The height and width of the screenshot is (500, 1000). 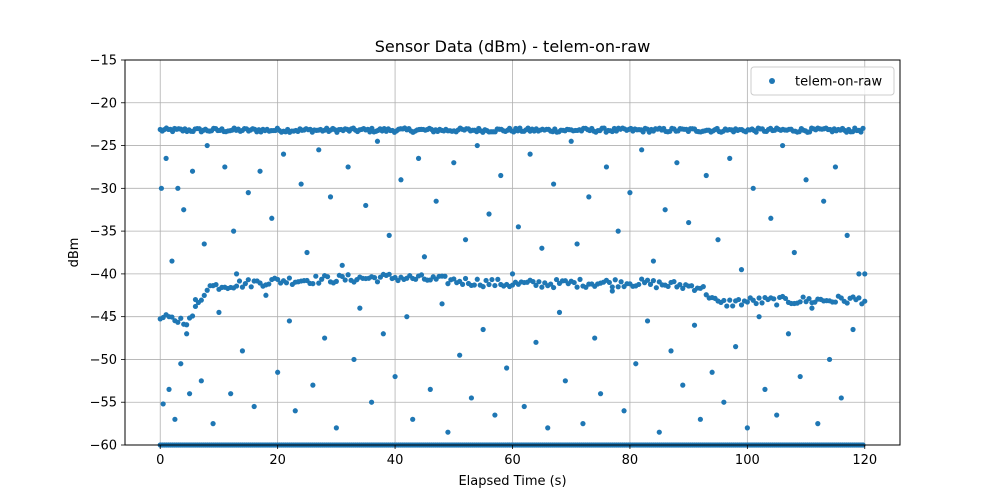 What do you see at coordinates (103, 103) in the screenshot?
I see `y-tick-label: −20` at bounding box center [103, 103].